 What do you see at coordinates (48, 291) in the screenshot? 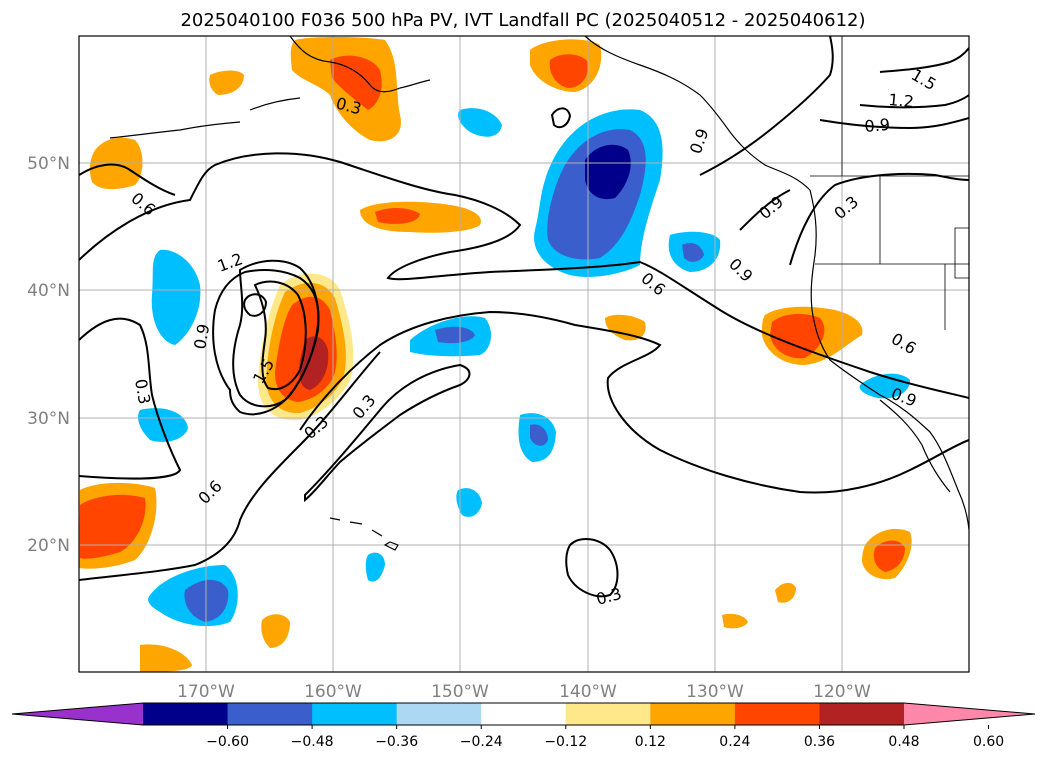
I see `lat-label: 40°N` at bounding box center [48, 291].